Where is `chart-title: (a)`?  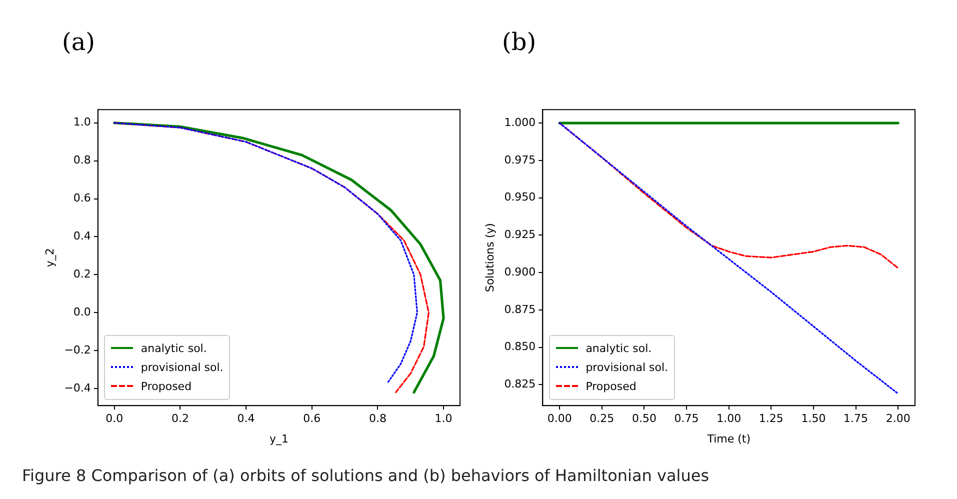 chart-title: (a) is located at coordinates (79, 42).